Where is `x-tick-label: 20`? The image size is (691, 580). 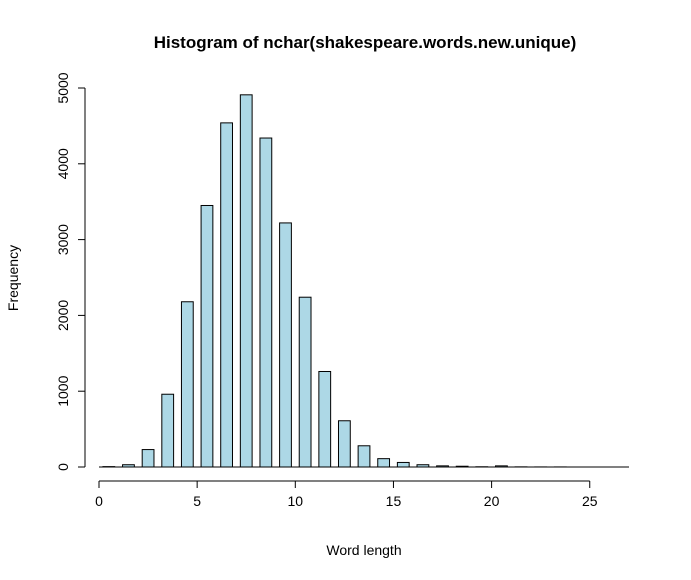
x-tick-label: 20 is located at coordinates (492, 501).